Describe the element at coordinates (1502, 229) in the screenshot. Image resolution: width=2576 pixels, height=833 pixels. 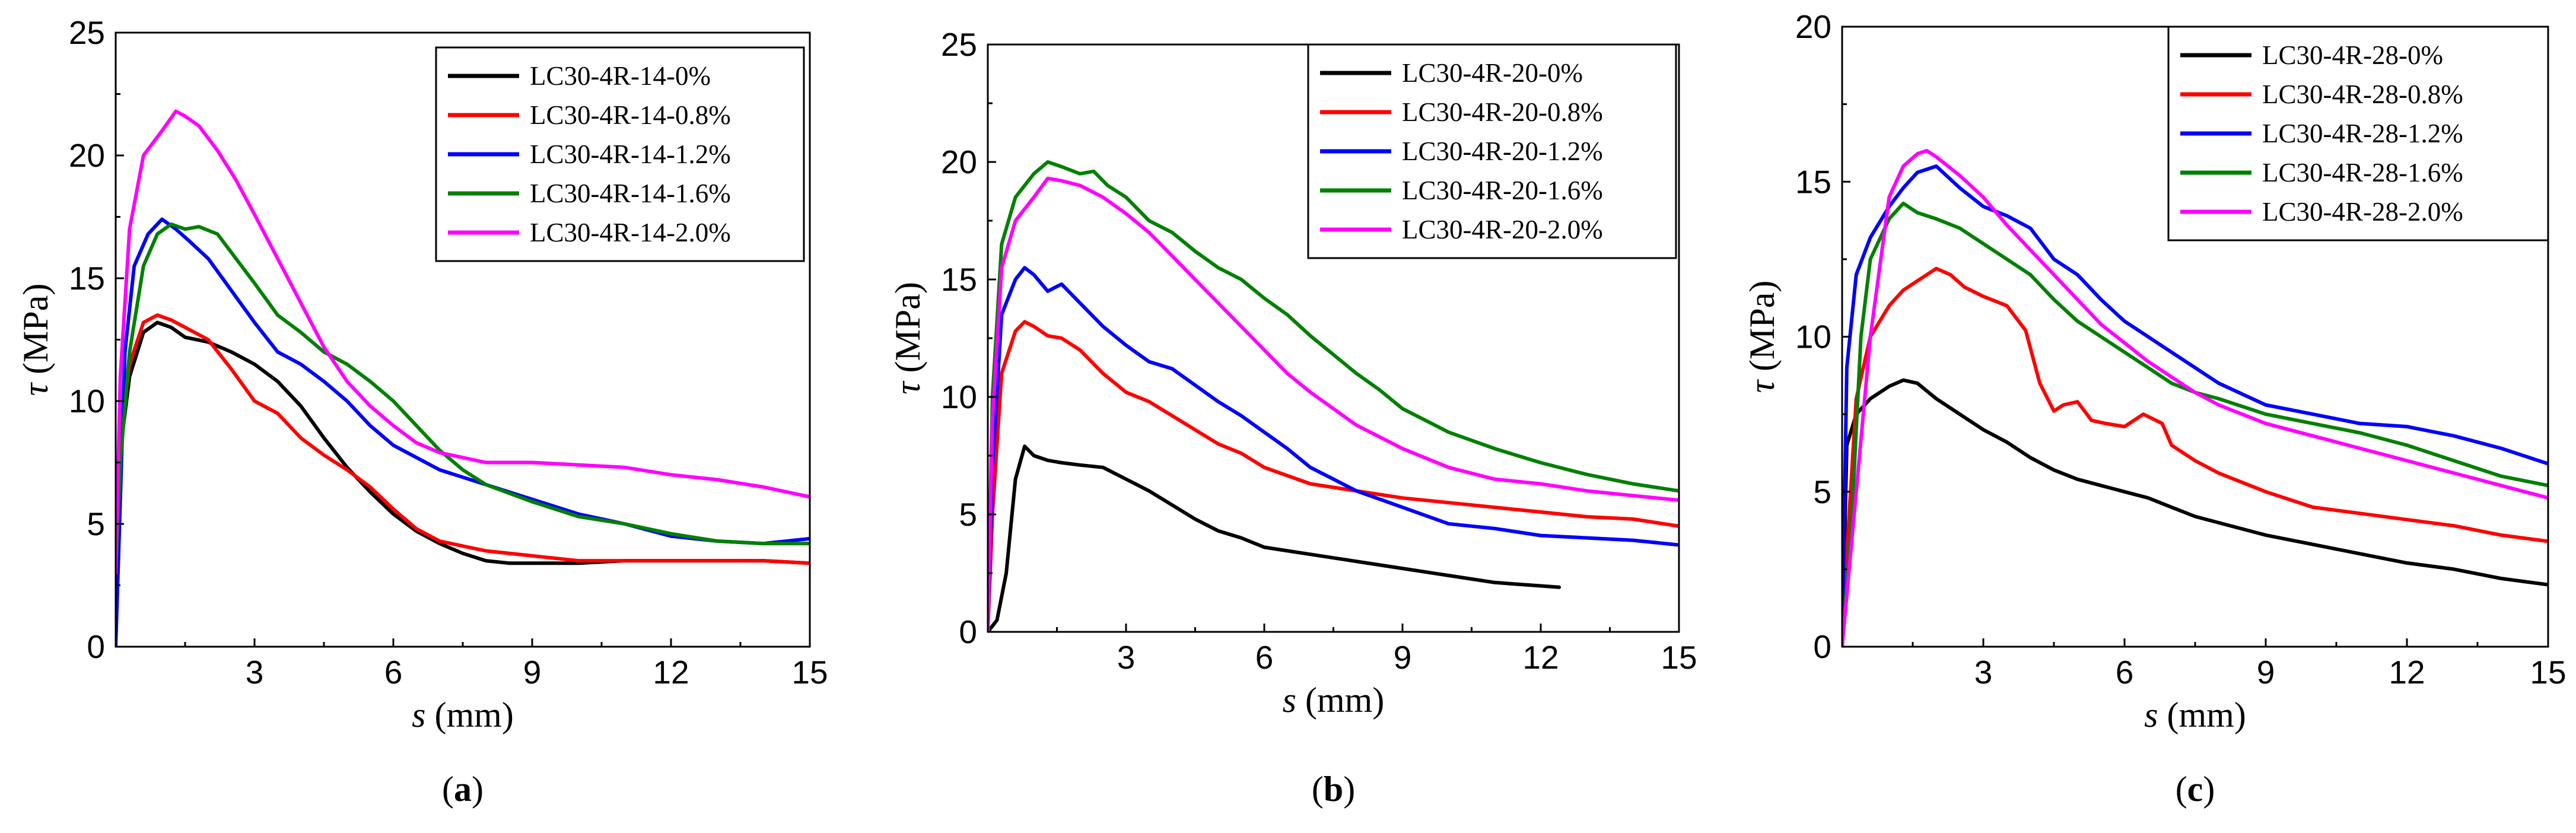
I see `legend-label: LC30-4R-20-2.0%` at that location.